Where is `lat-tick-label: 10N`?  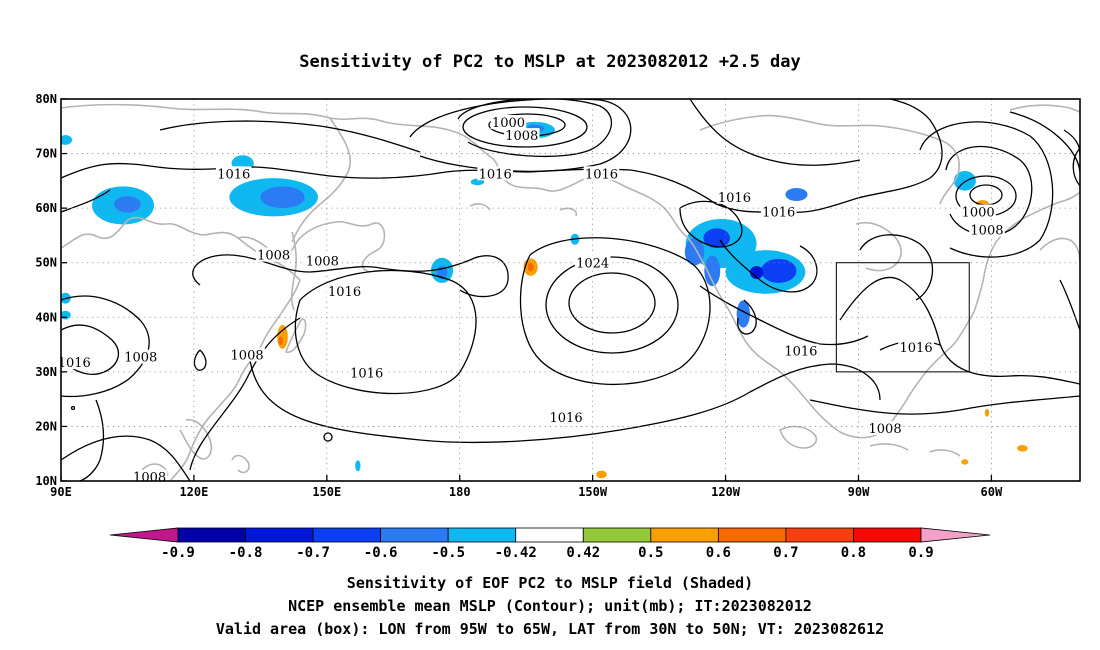
lat-tick-label: 10N is located at coordinates (46, 481).